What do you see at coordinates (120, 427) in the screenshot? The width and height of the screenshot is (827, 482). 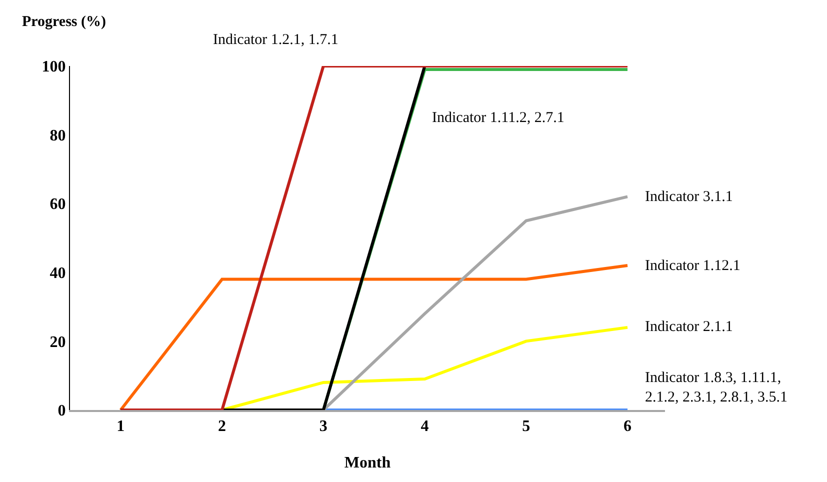 I see `x-tick-label: 1` at bounding box center [120, 427].